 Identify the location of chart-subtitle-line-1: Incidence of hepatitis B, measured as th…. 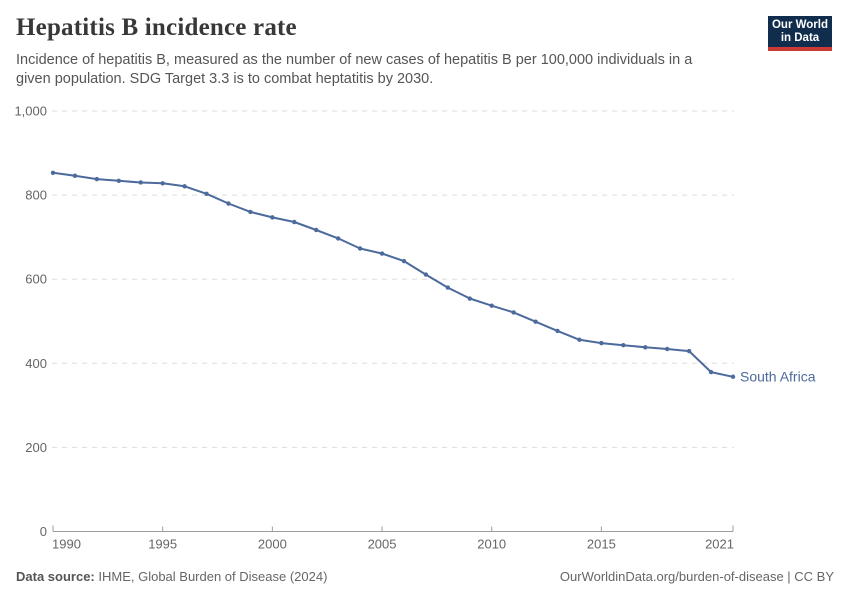
(354, 60).